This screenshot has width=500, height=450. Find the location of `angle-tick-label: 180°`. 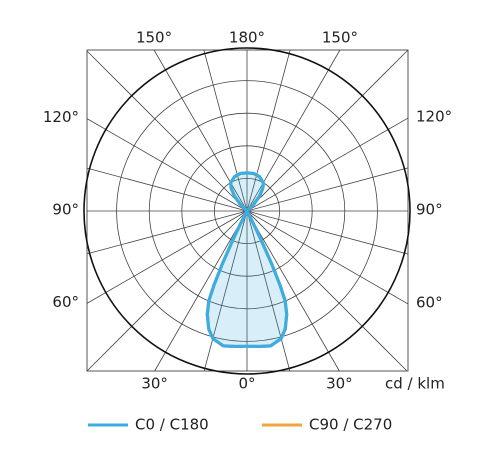

angle-tick-label: 180° is located at coordinates (247, 38).